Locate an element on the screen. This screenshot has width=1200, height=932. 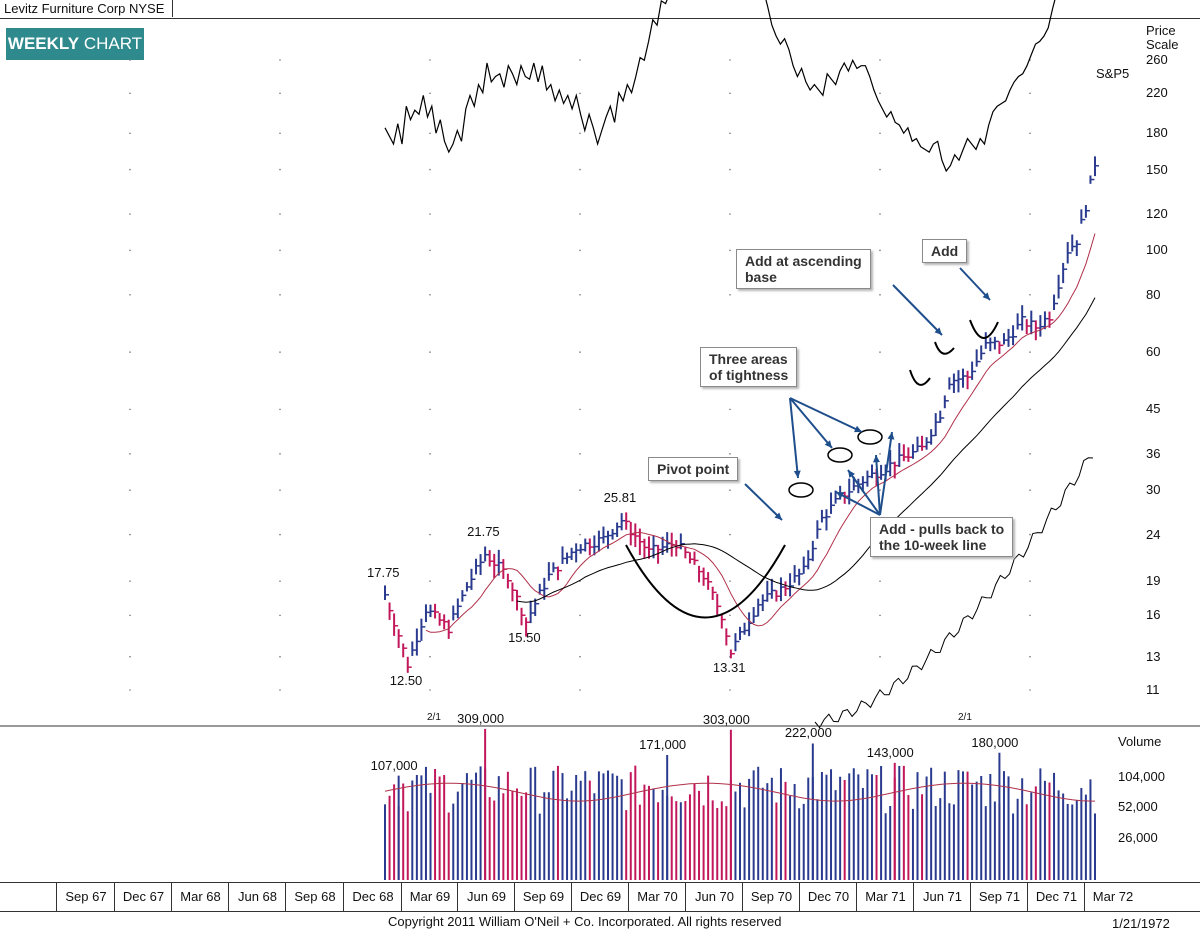
stock-title: Levitz Furniture Corp NYSE is located at coordinates (87, 8).